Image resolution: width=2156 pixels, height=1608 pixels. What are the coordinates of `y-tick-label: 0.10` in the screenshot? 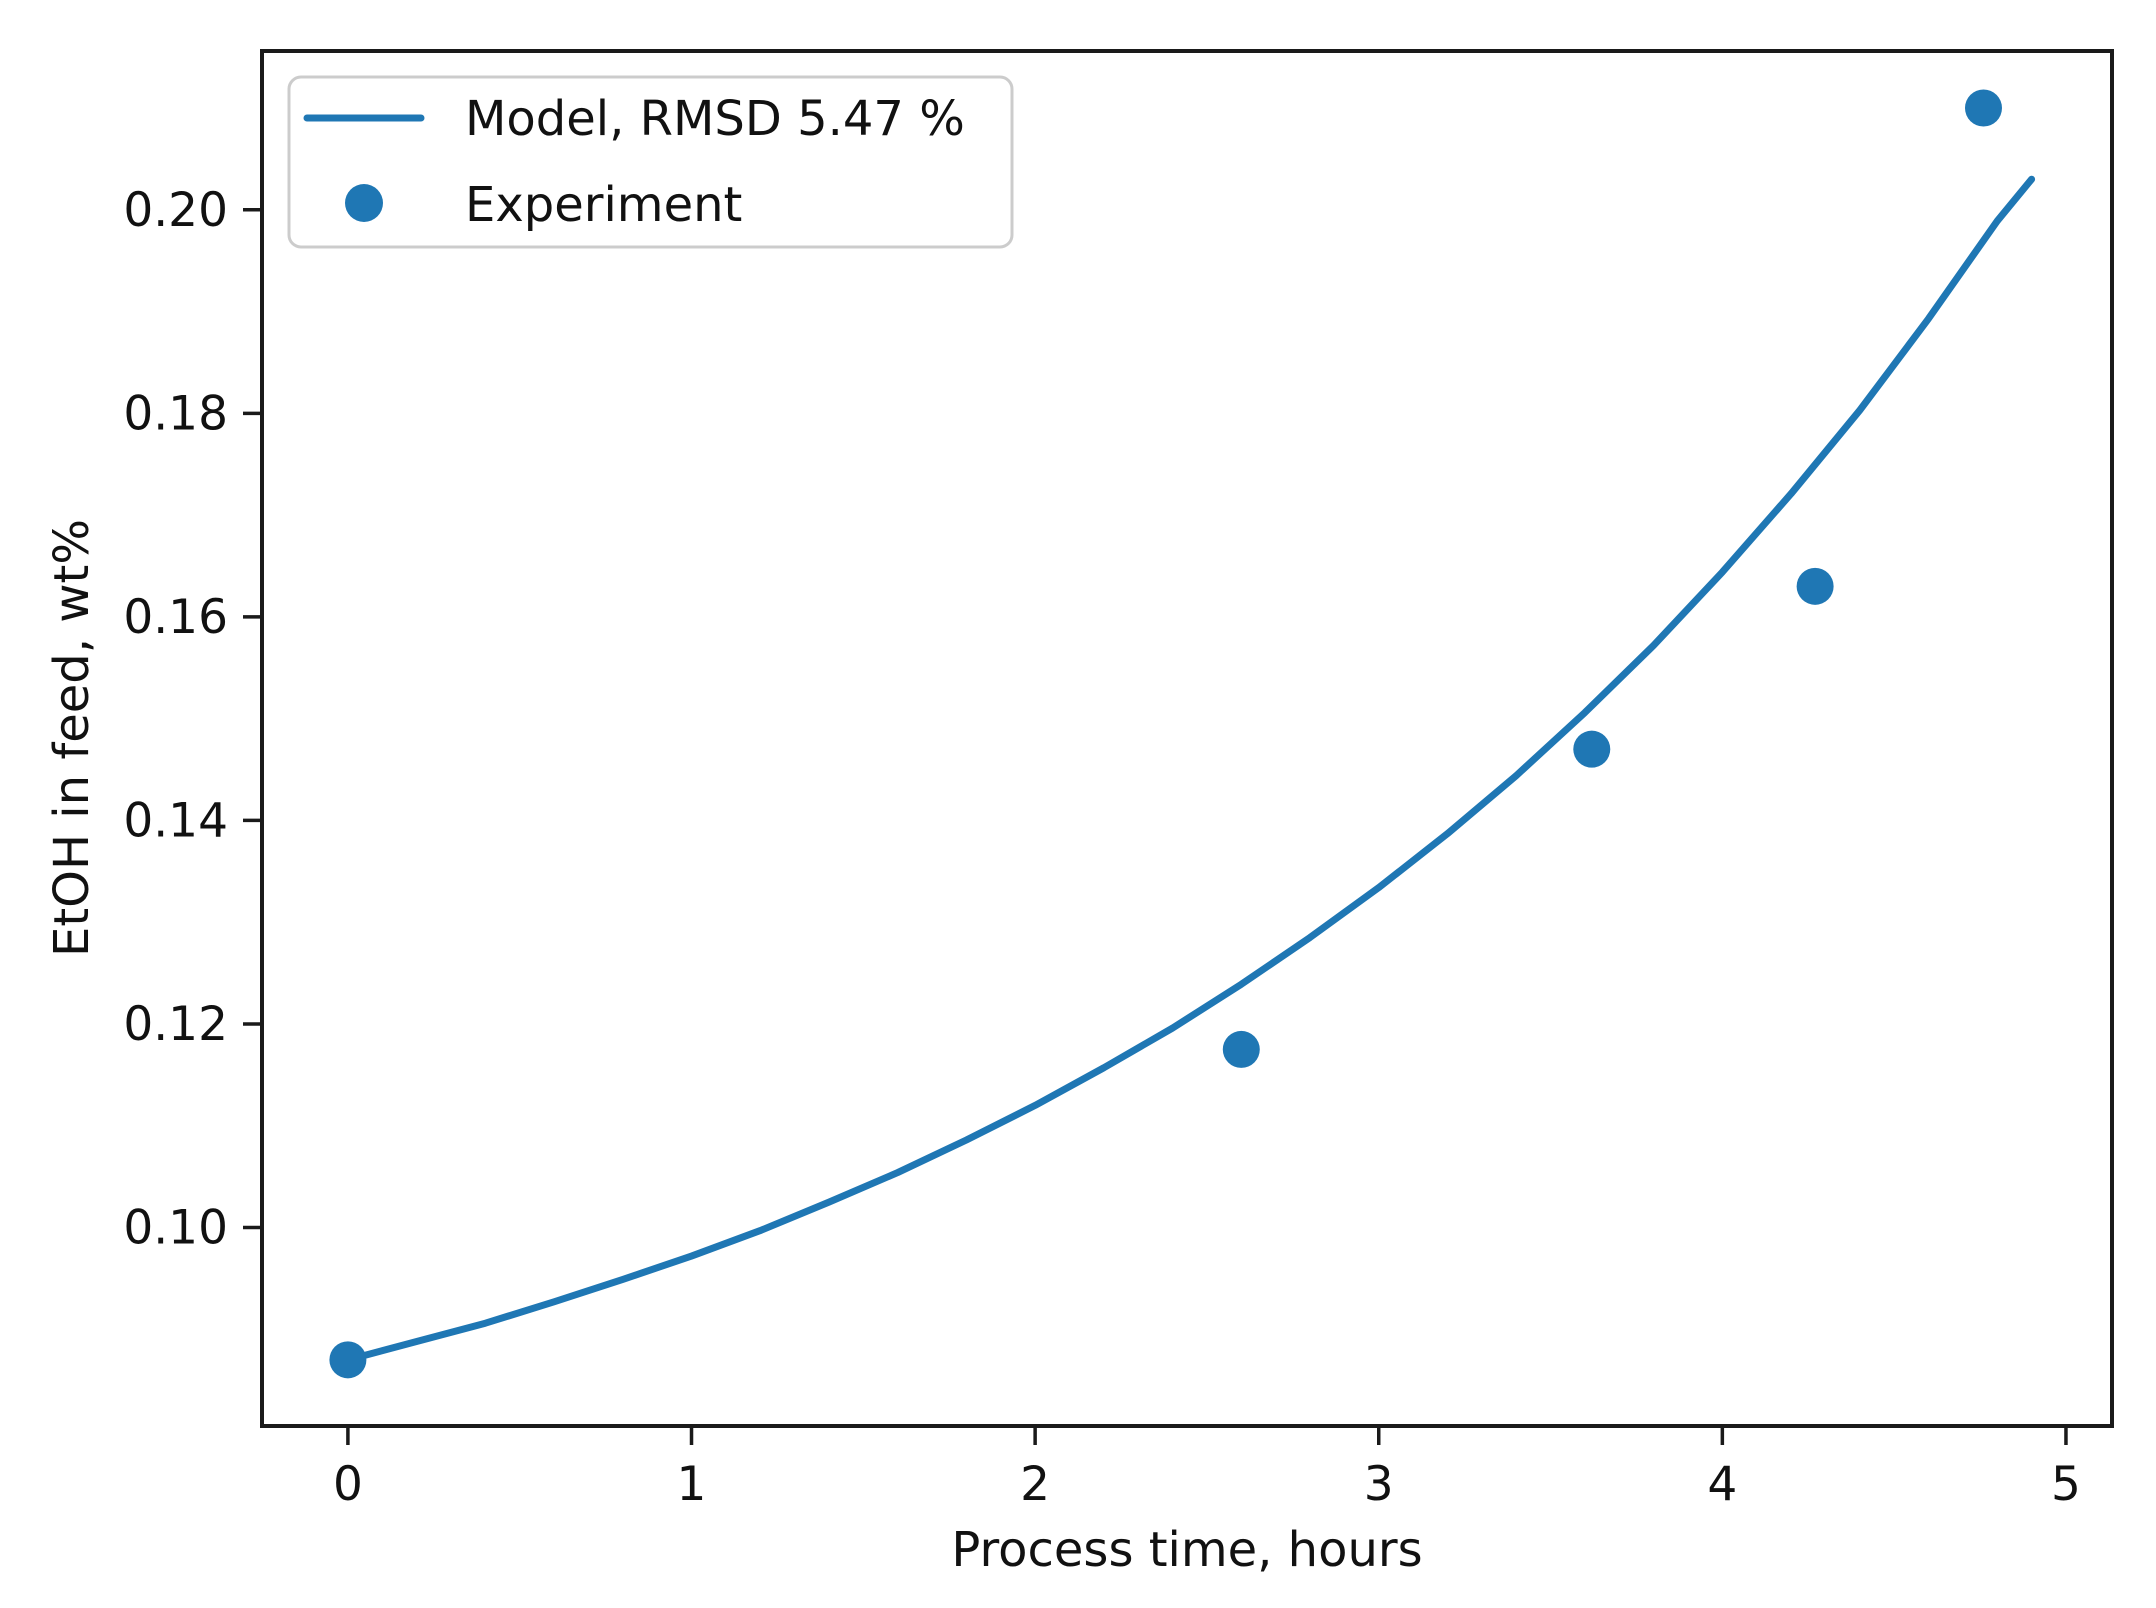 It's located at (175, 1228).